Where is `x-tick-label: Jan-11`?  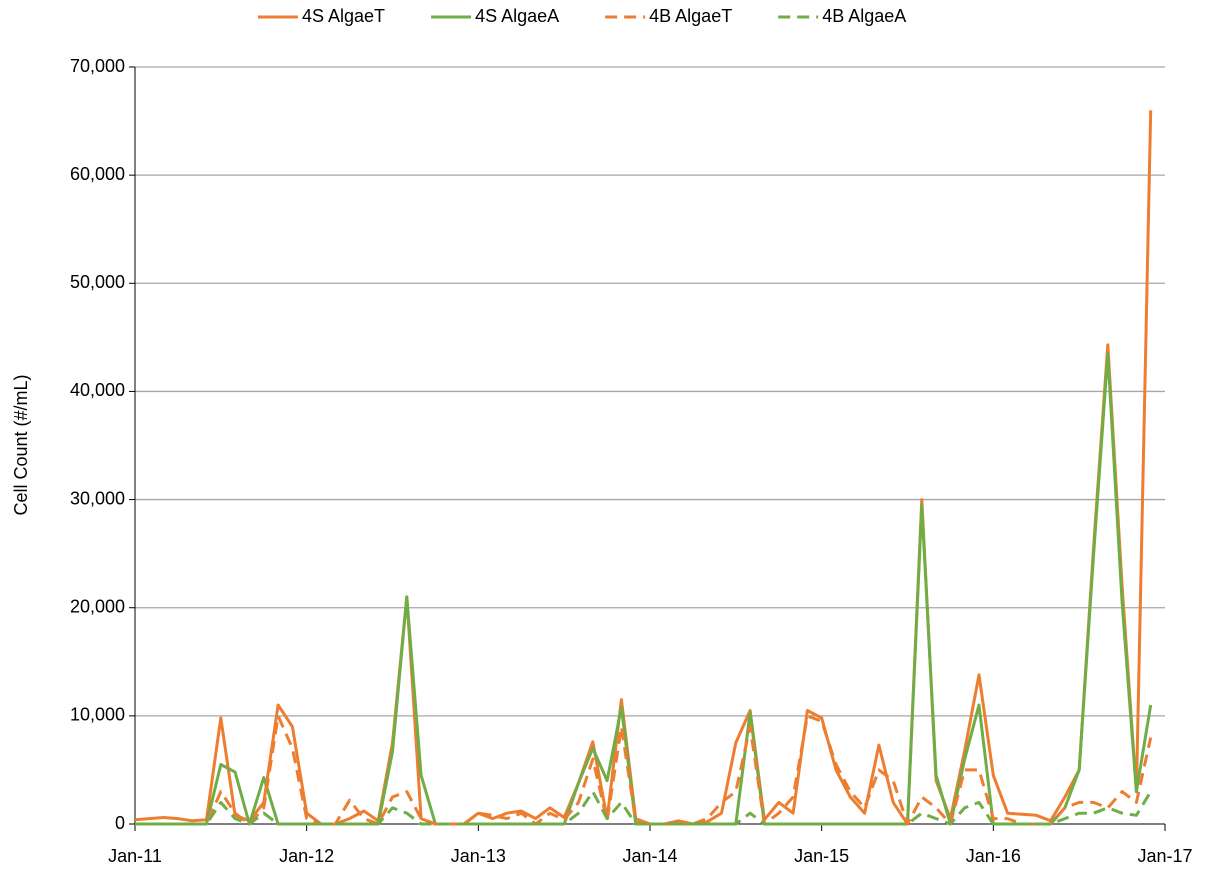 x-tick-label: Jan-11 is located at coordinates (135, 856).